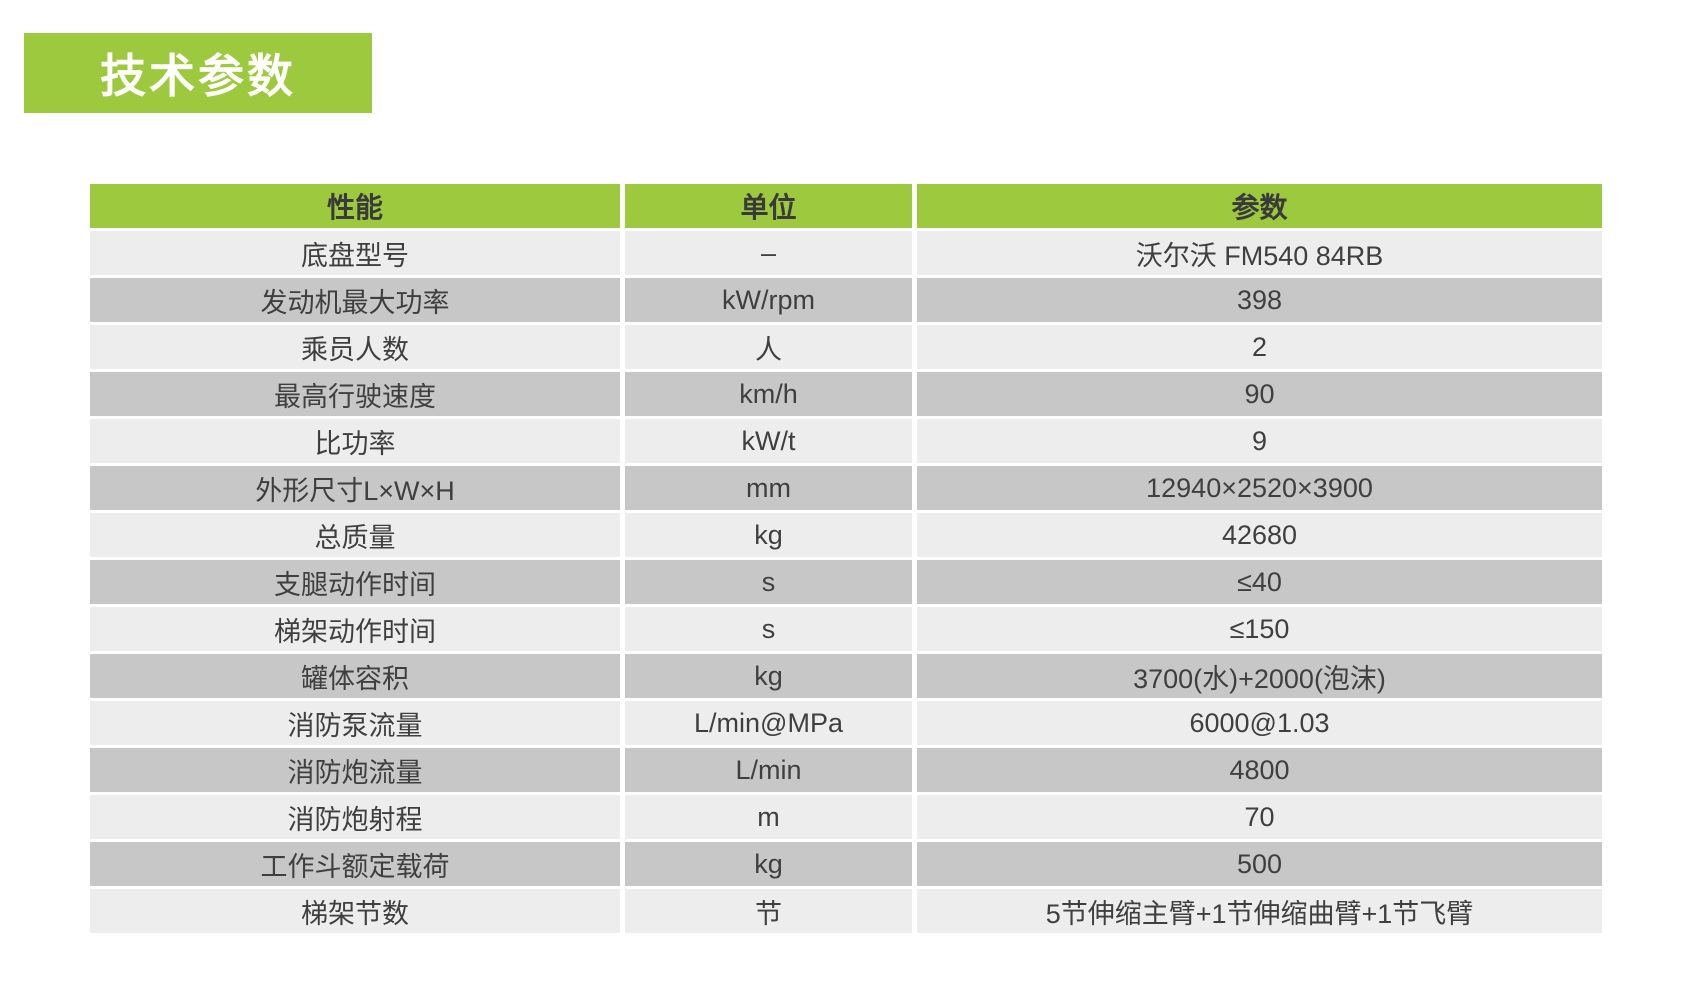 The height and width of the screenshot is (1000, 1690). What do you see at coordinates (355, 300) in the screenshot?
I see `spec-name: 发动机最大功率` at bounding box center [355, 300].